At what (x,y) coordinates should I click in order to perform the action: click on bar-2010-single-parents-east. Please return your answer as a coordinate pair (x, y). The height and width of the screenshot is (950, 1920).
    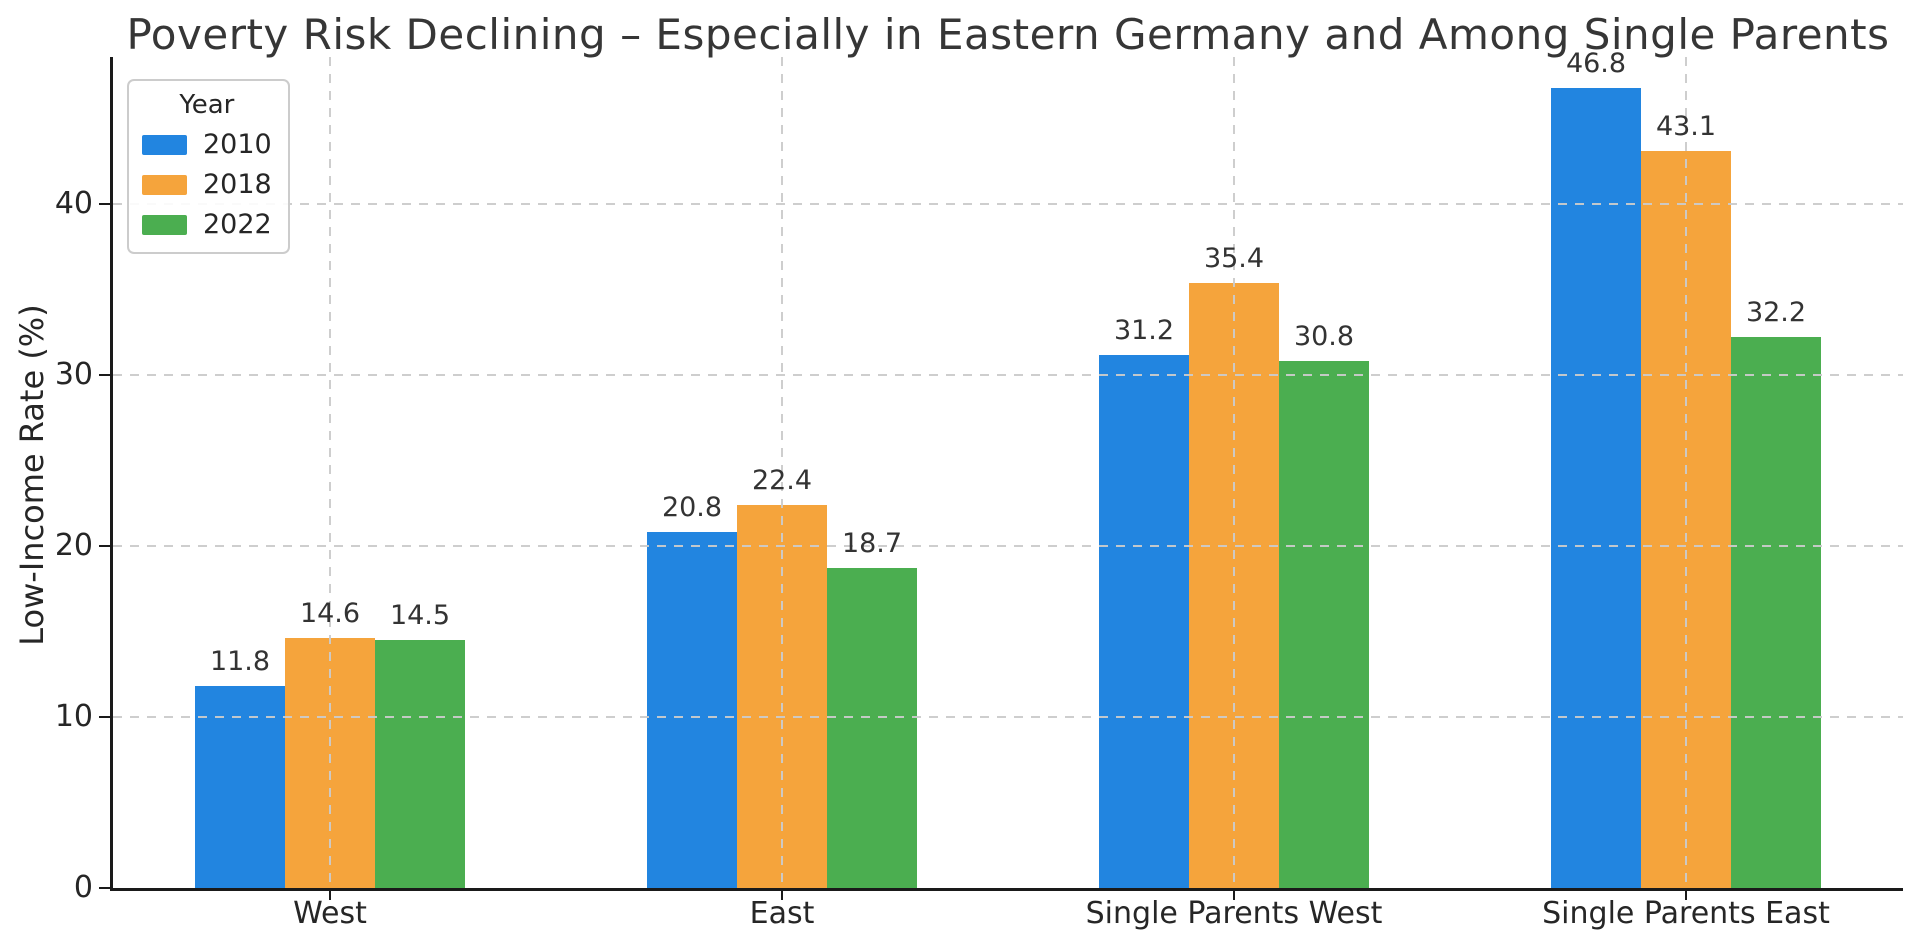
    Looking at the image, I should click on (1596, 487).